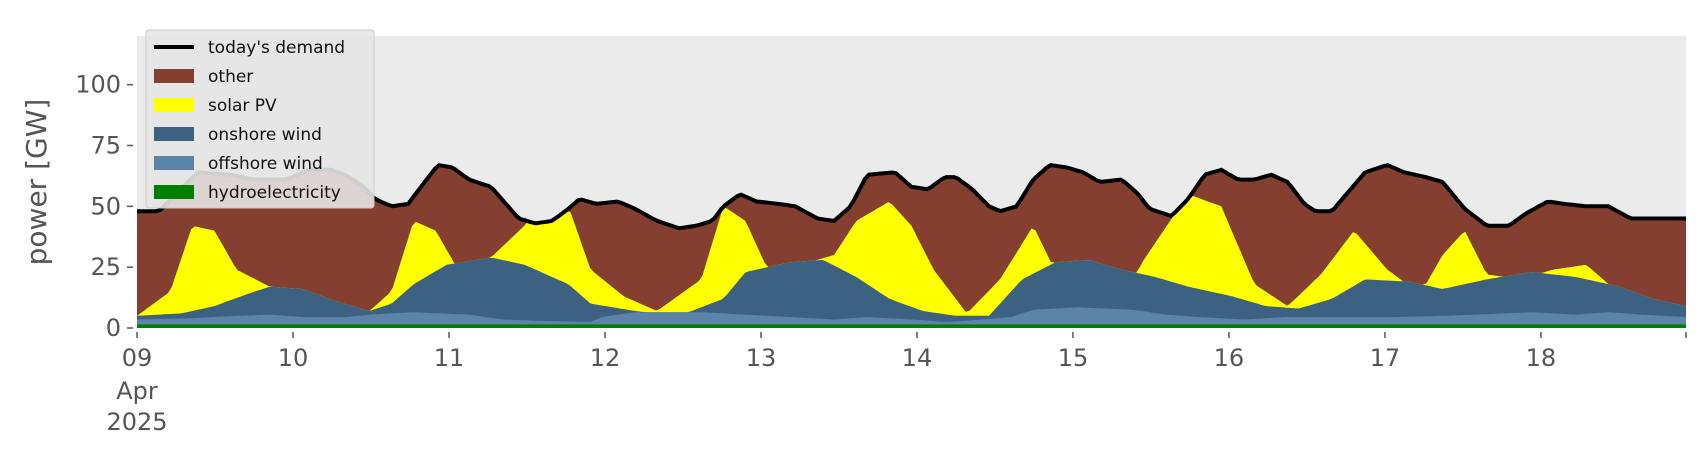 The width and height of the screenshot is (1706, 460). Describe the element at coordinates (265, 164) in the screenshot. I see `legend-label: offshore wind` at that location.